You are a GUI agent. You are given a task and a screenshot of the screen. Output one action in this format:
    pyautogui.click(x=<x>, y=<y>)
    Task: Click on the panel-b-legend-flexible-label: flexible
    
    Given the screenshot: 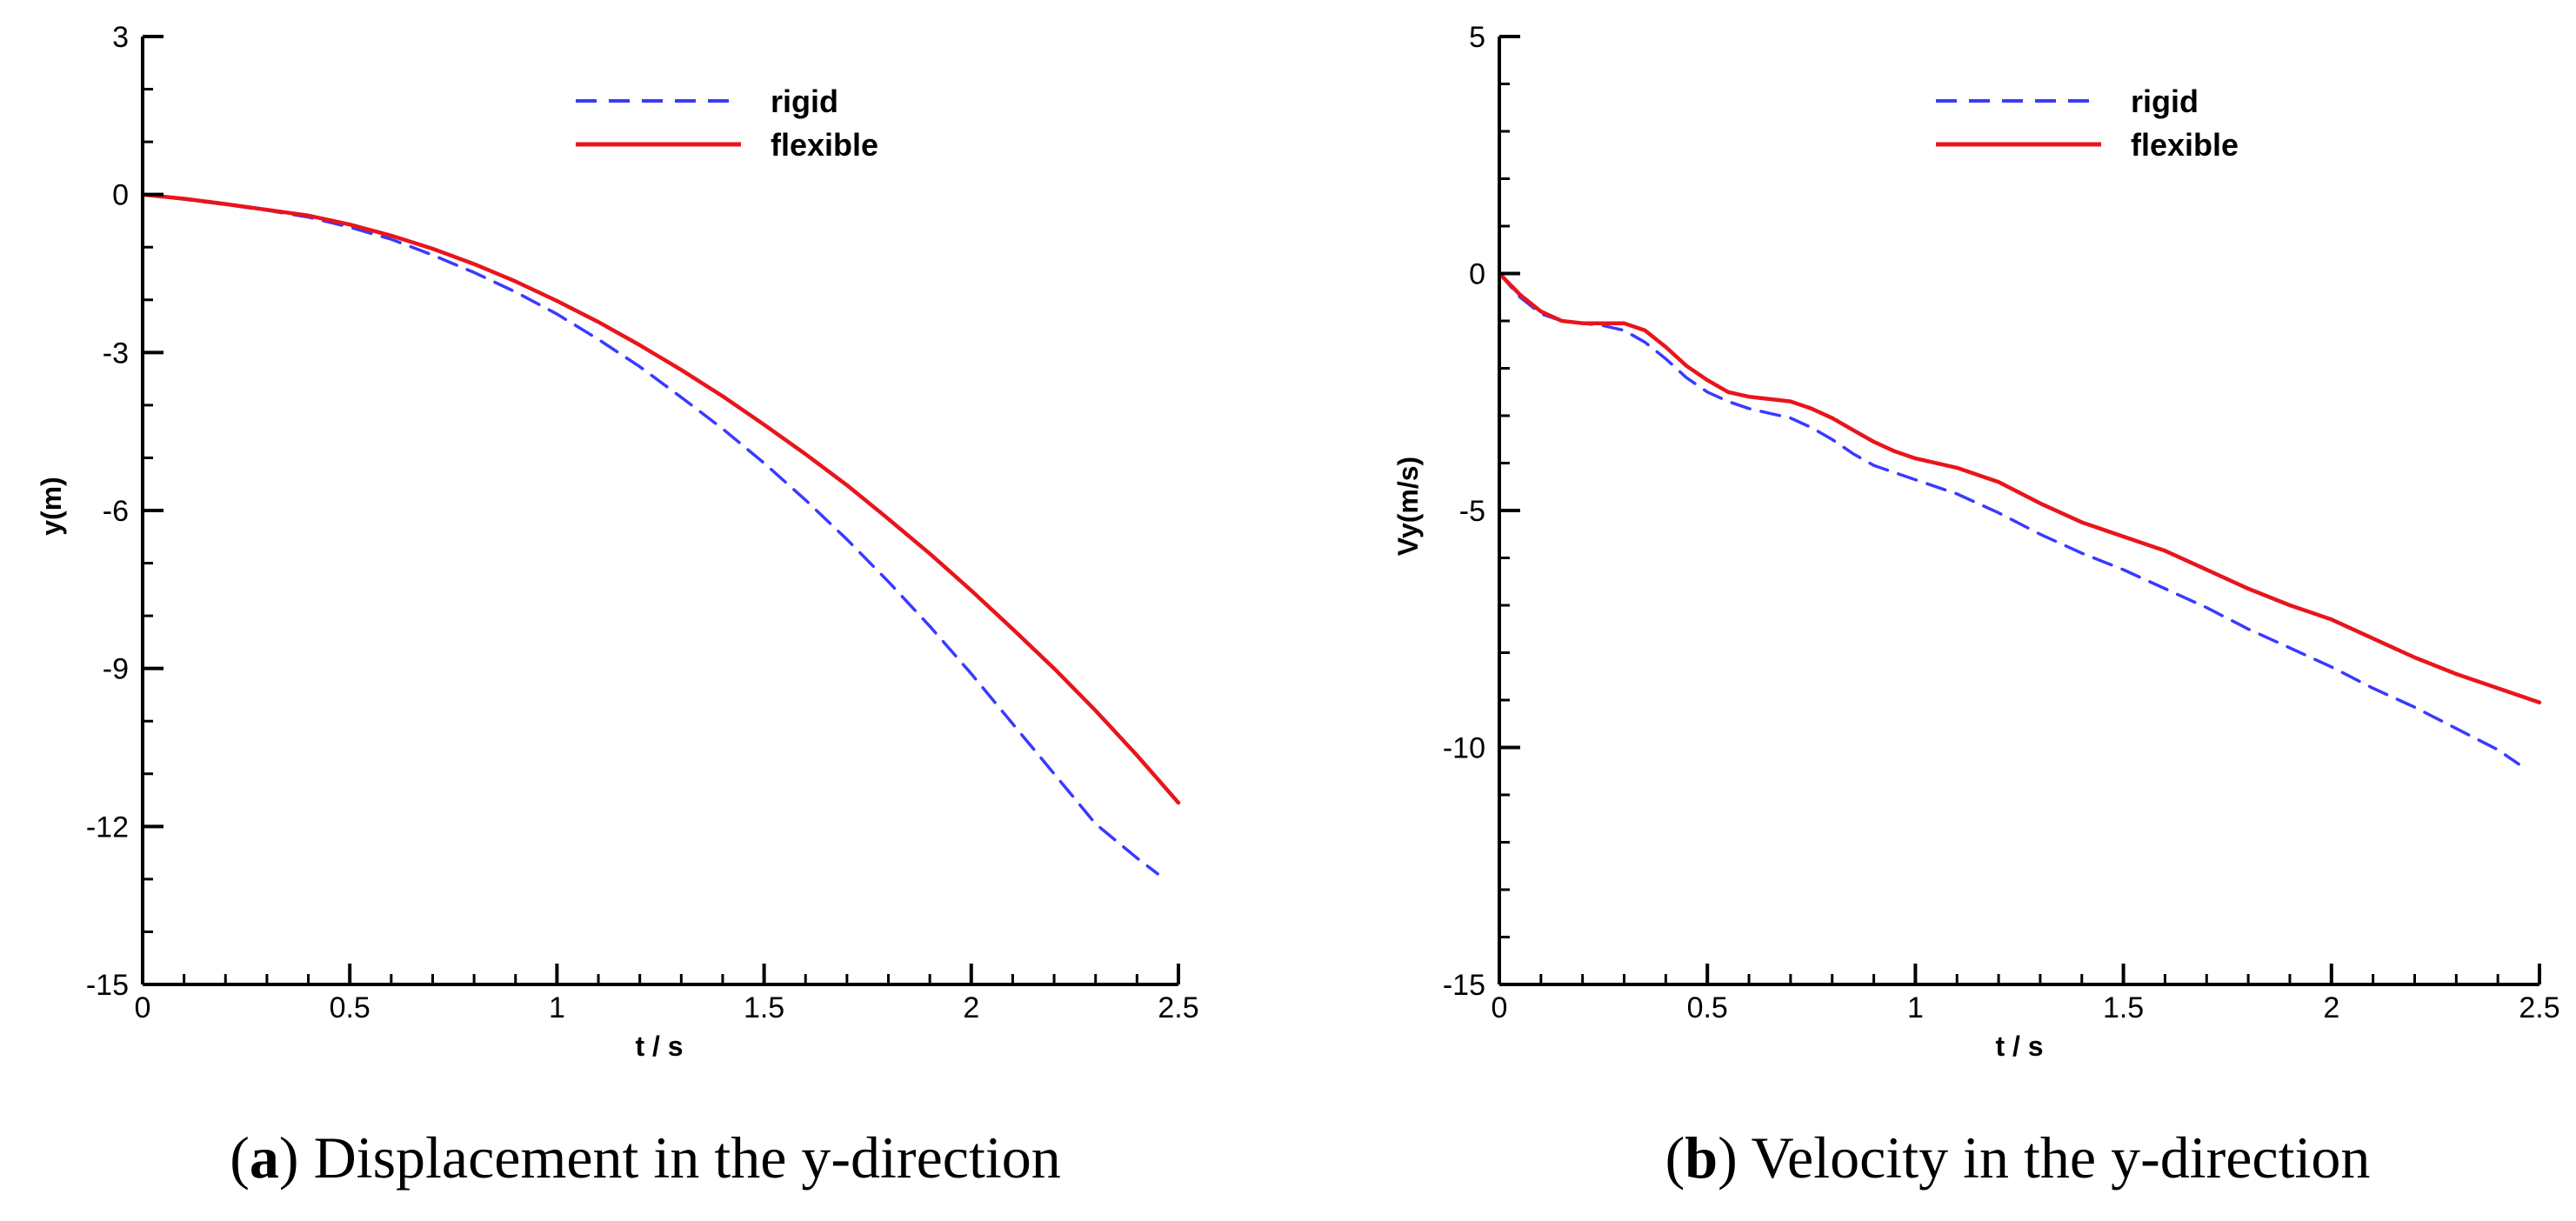 What is the action you would take?
    pyautogui.click(x=2185, y=145)
    